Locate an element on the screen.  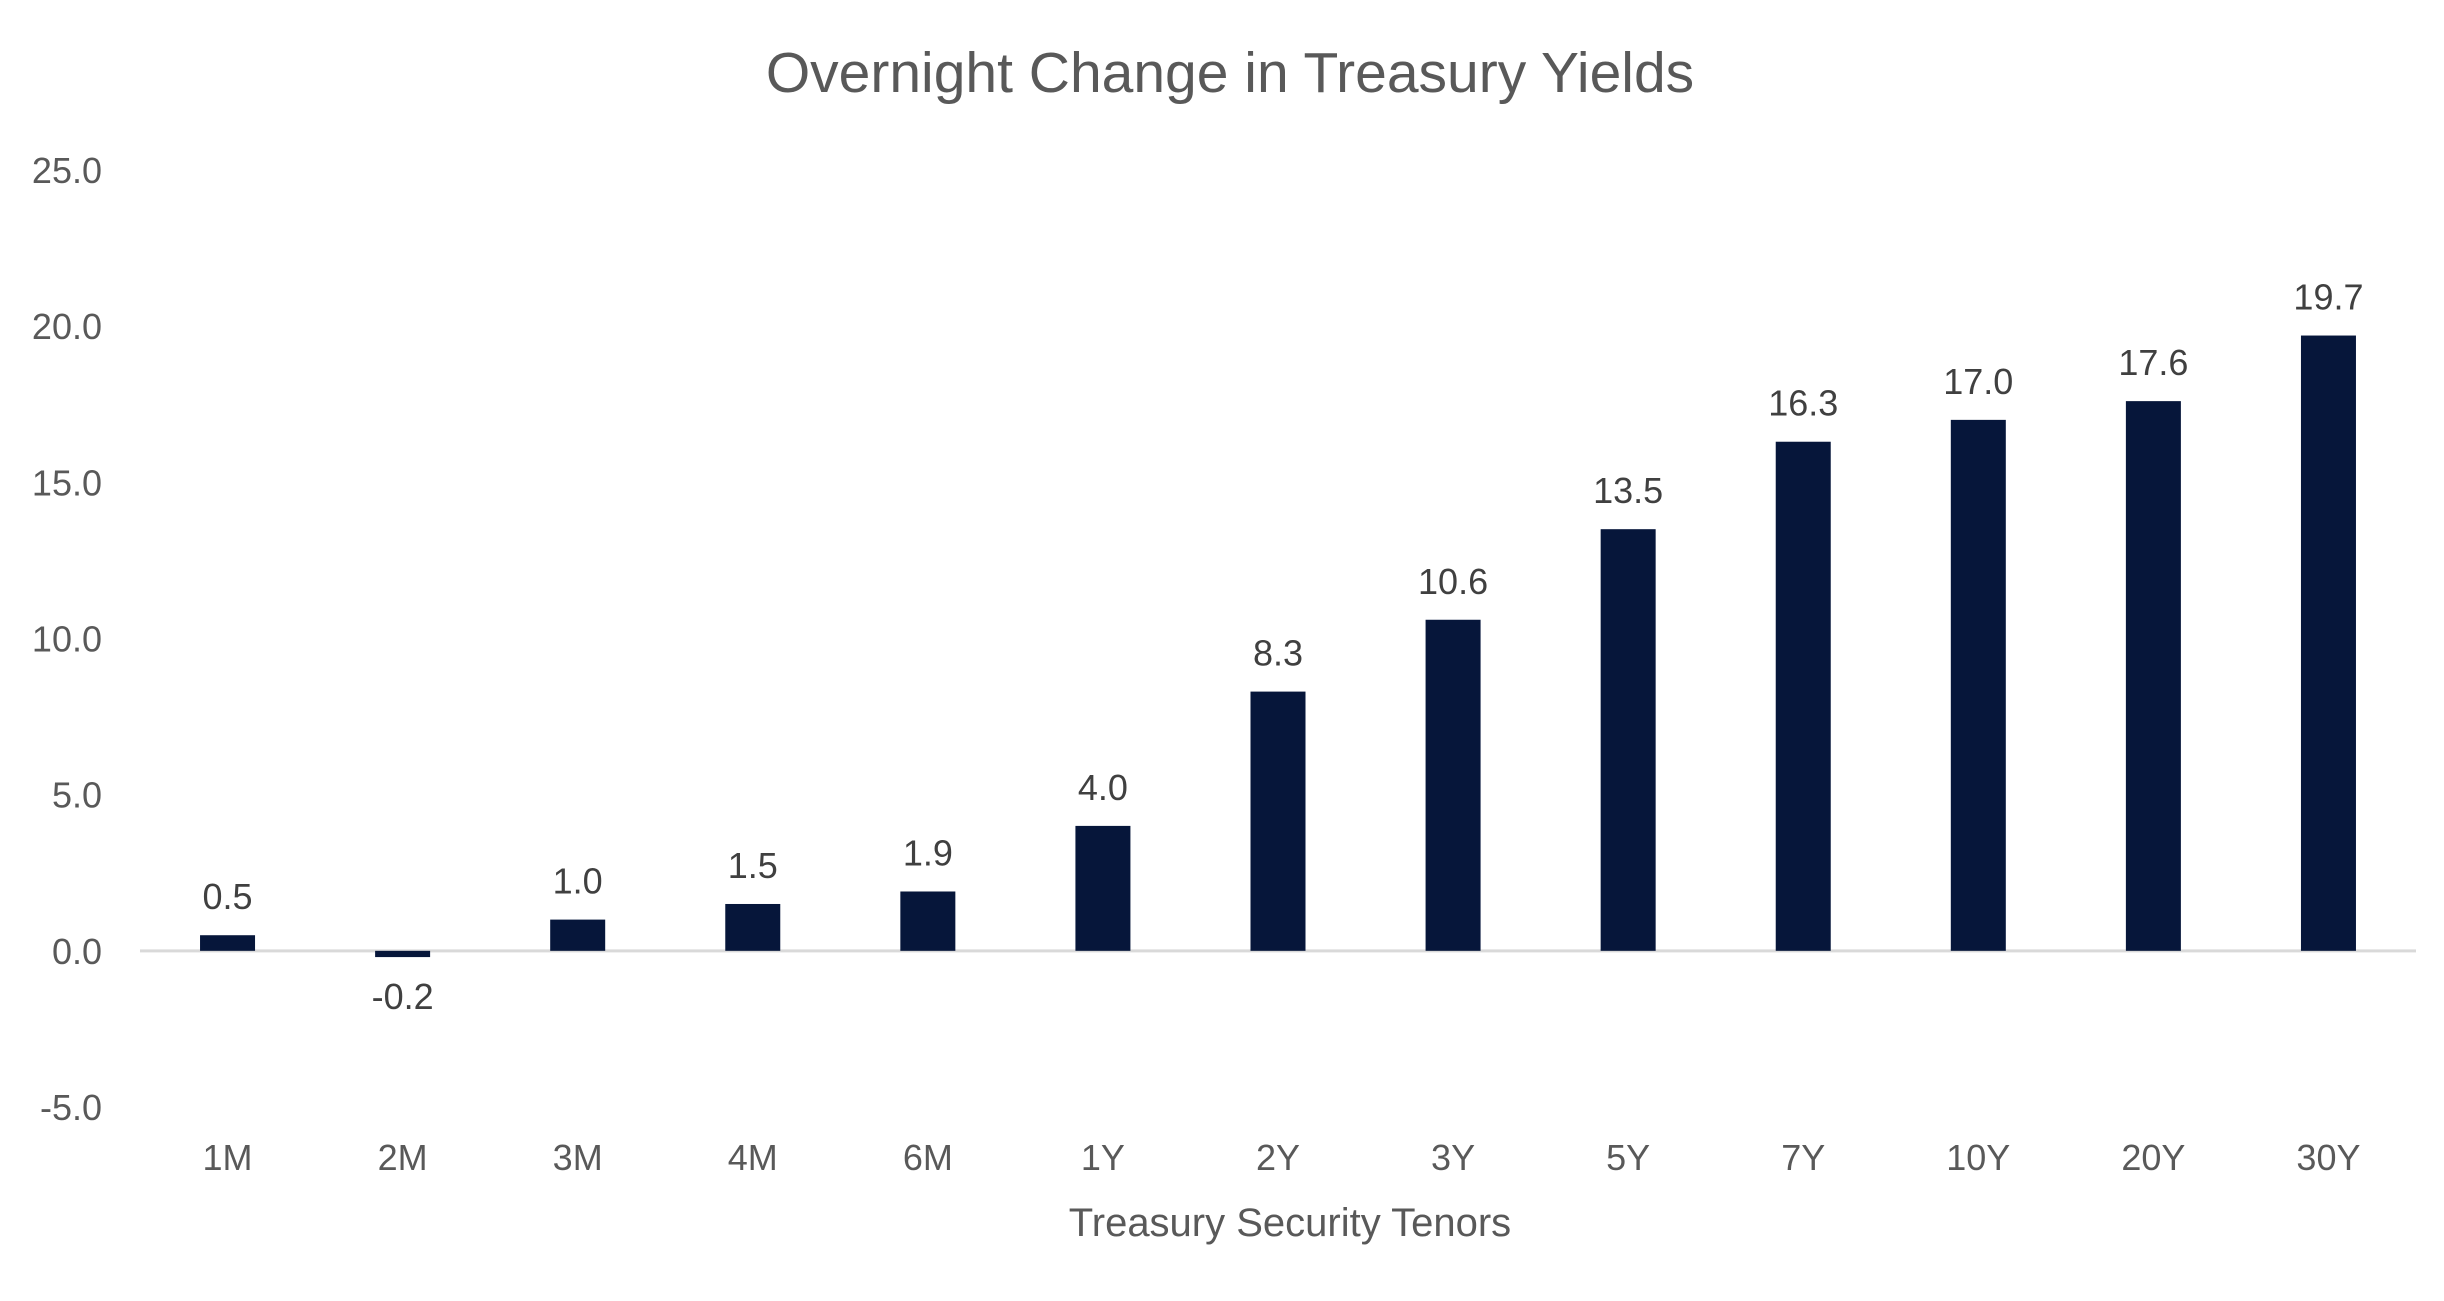
x-tick-label: 30Y is located at coordinates (2328, 1157).